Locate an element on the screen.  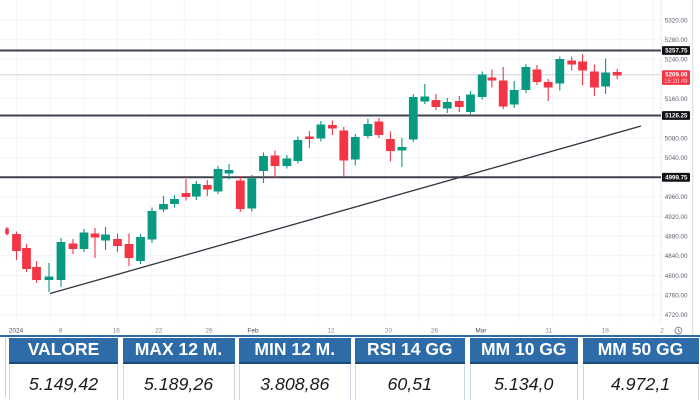
svg-text: 22 is located at coordinates (159, 331).